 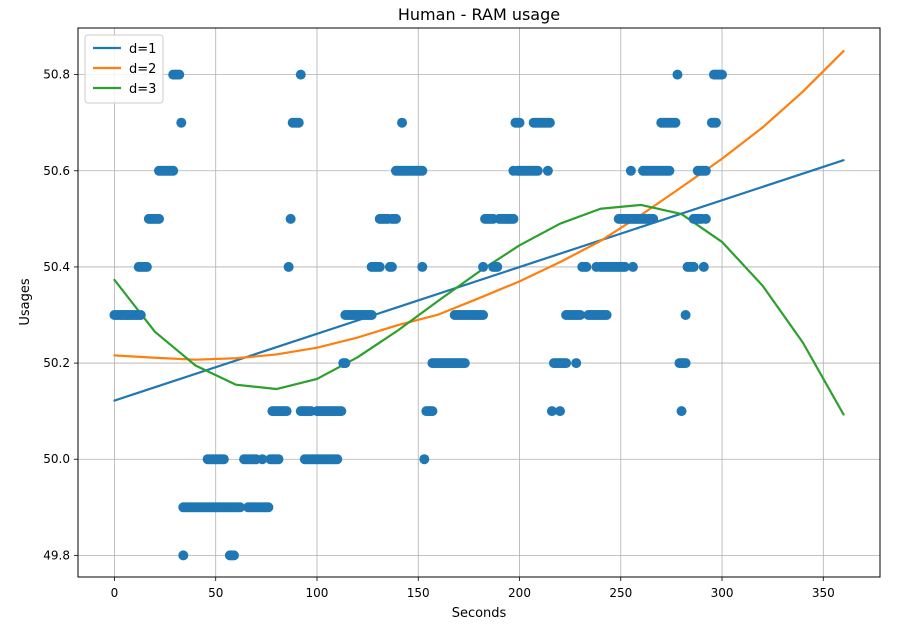 What do you see at coordinates (60, 315) in the screenshot?
I see `y-axis-ticks: 49.8 50.0 50.2 50.4 50.6 50.8` at bounding box center [60, 315].